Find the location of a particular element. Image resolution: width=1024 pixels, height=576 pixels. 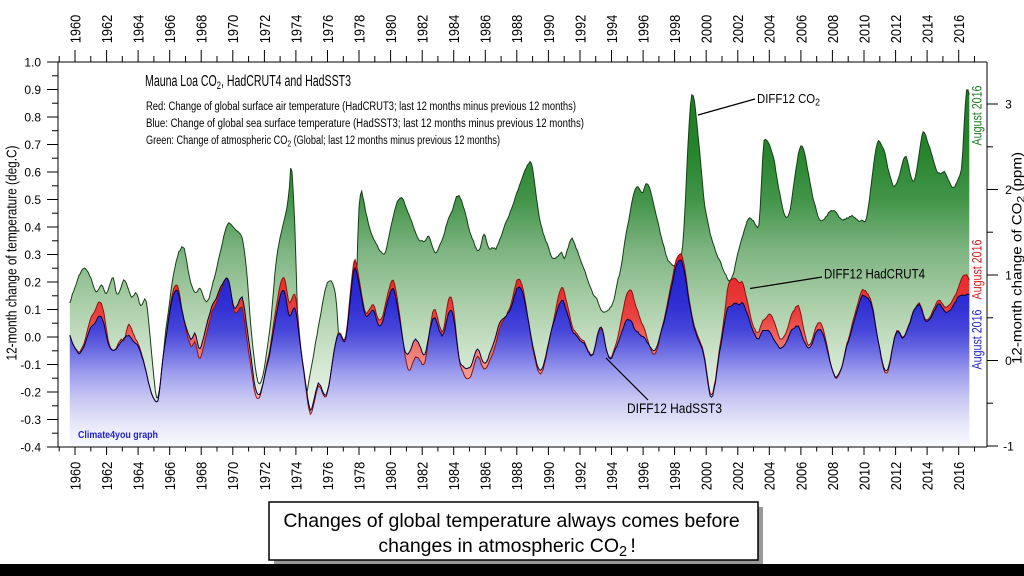

svg-text:12-month change of temperature: 12-month change of temperature (deg.C) is located at coordinates (13, 253).